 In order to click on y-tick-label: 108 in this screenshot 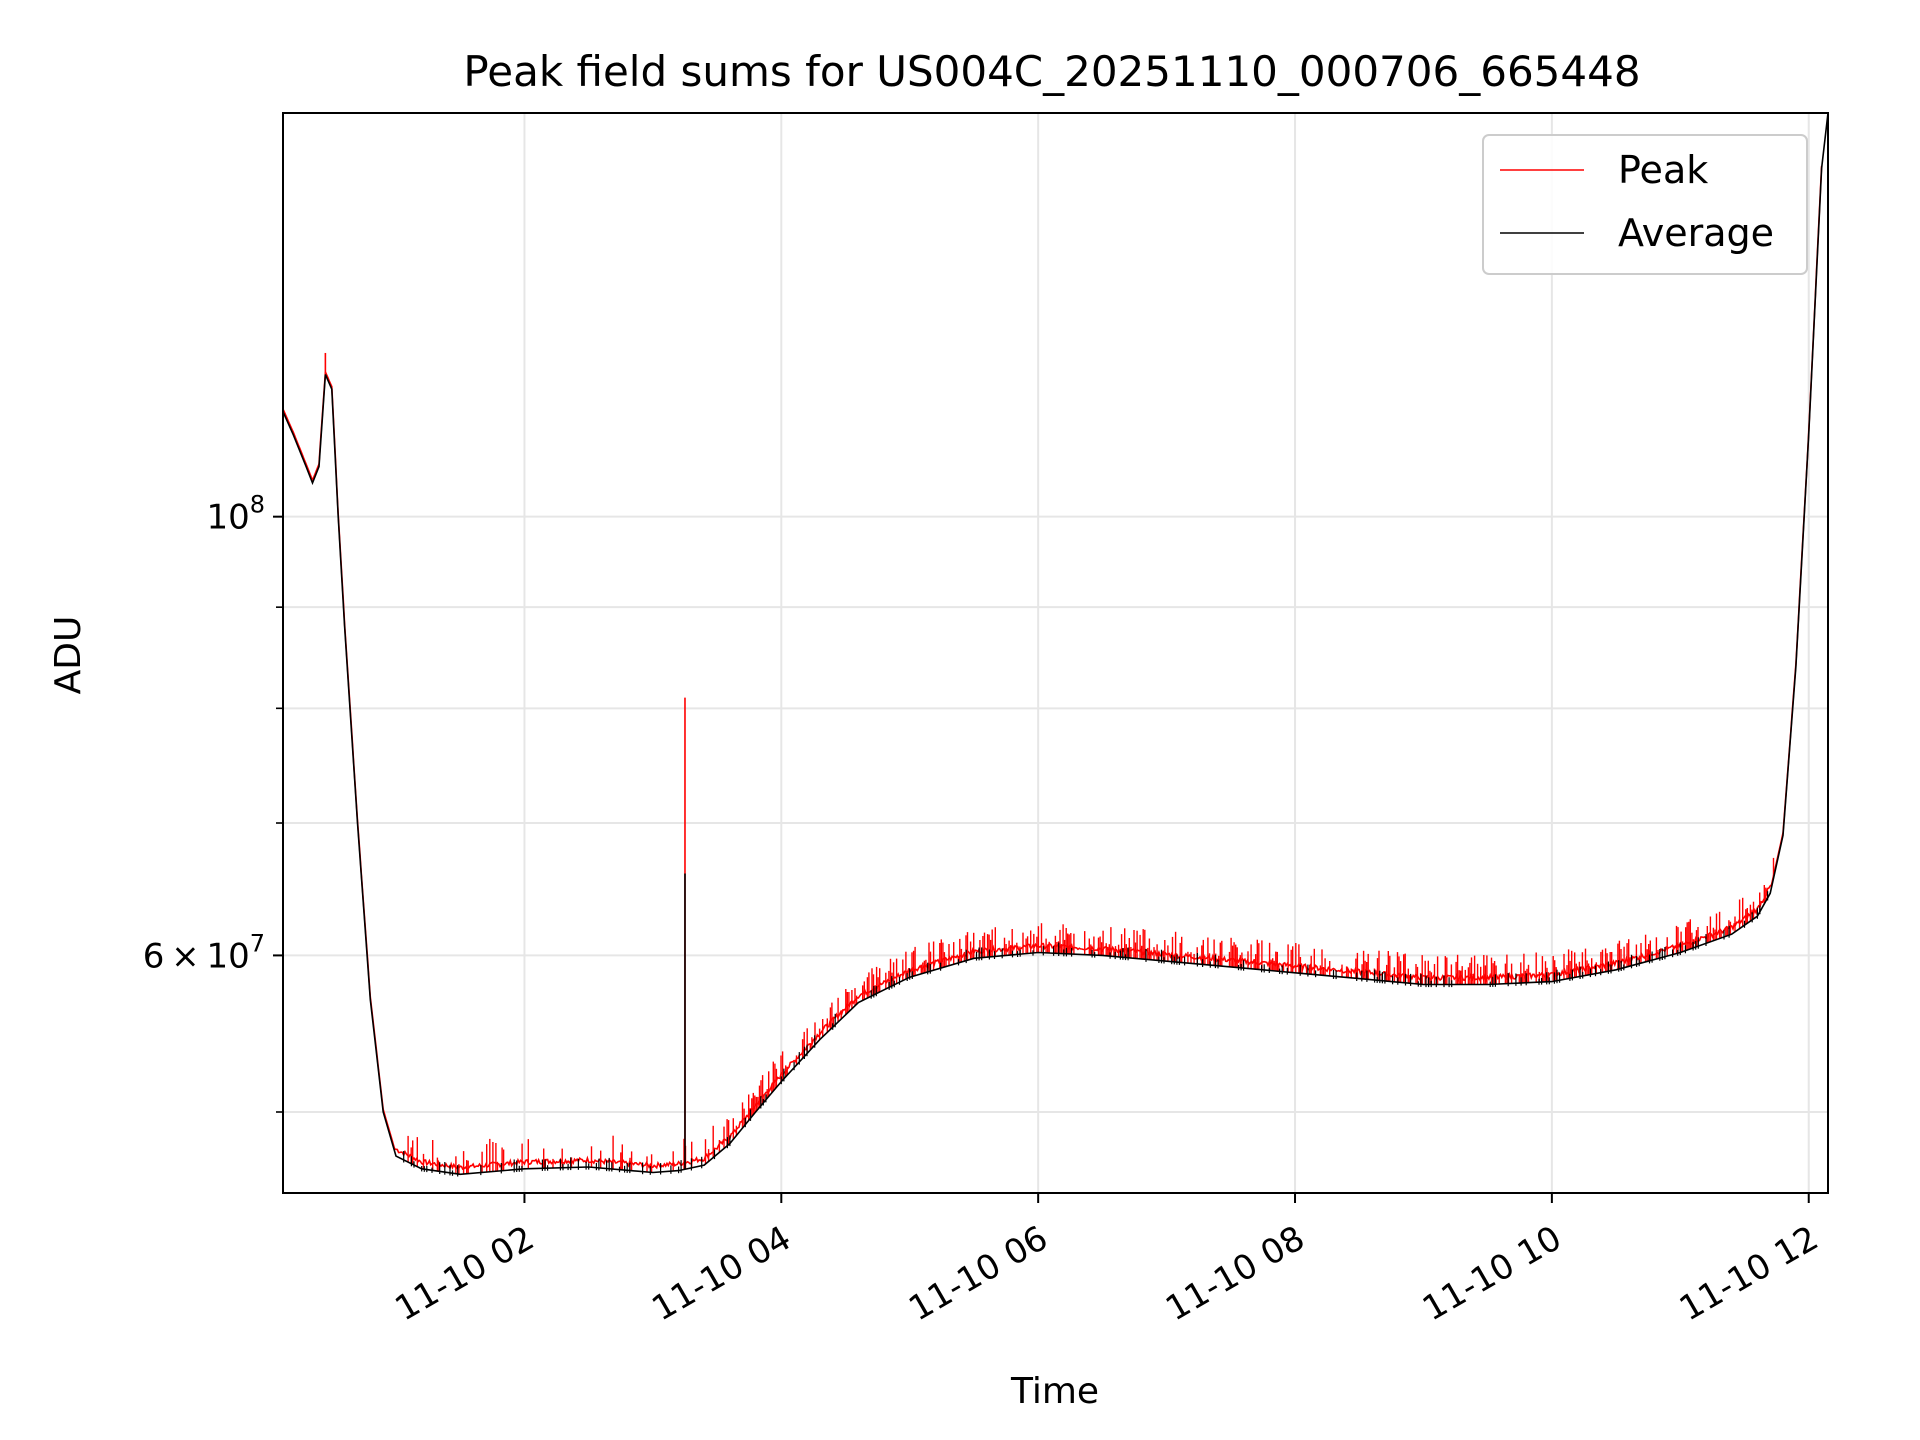, I will do `click(235, 514)`.